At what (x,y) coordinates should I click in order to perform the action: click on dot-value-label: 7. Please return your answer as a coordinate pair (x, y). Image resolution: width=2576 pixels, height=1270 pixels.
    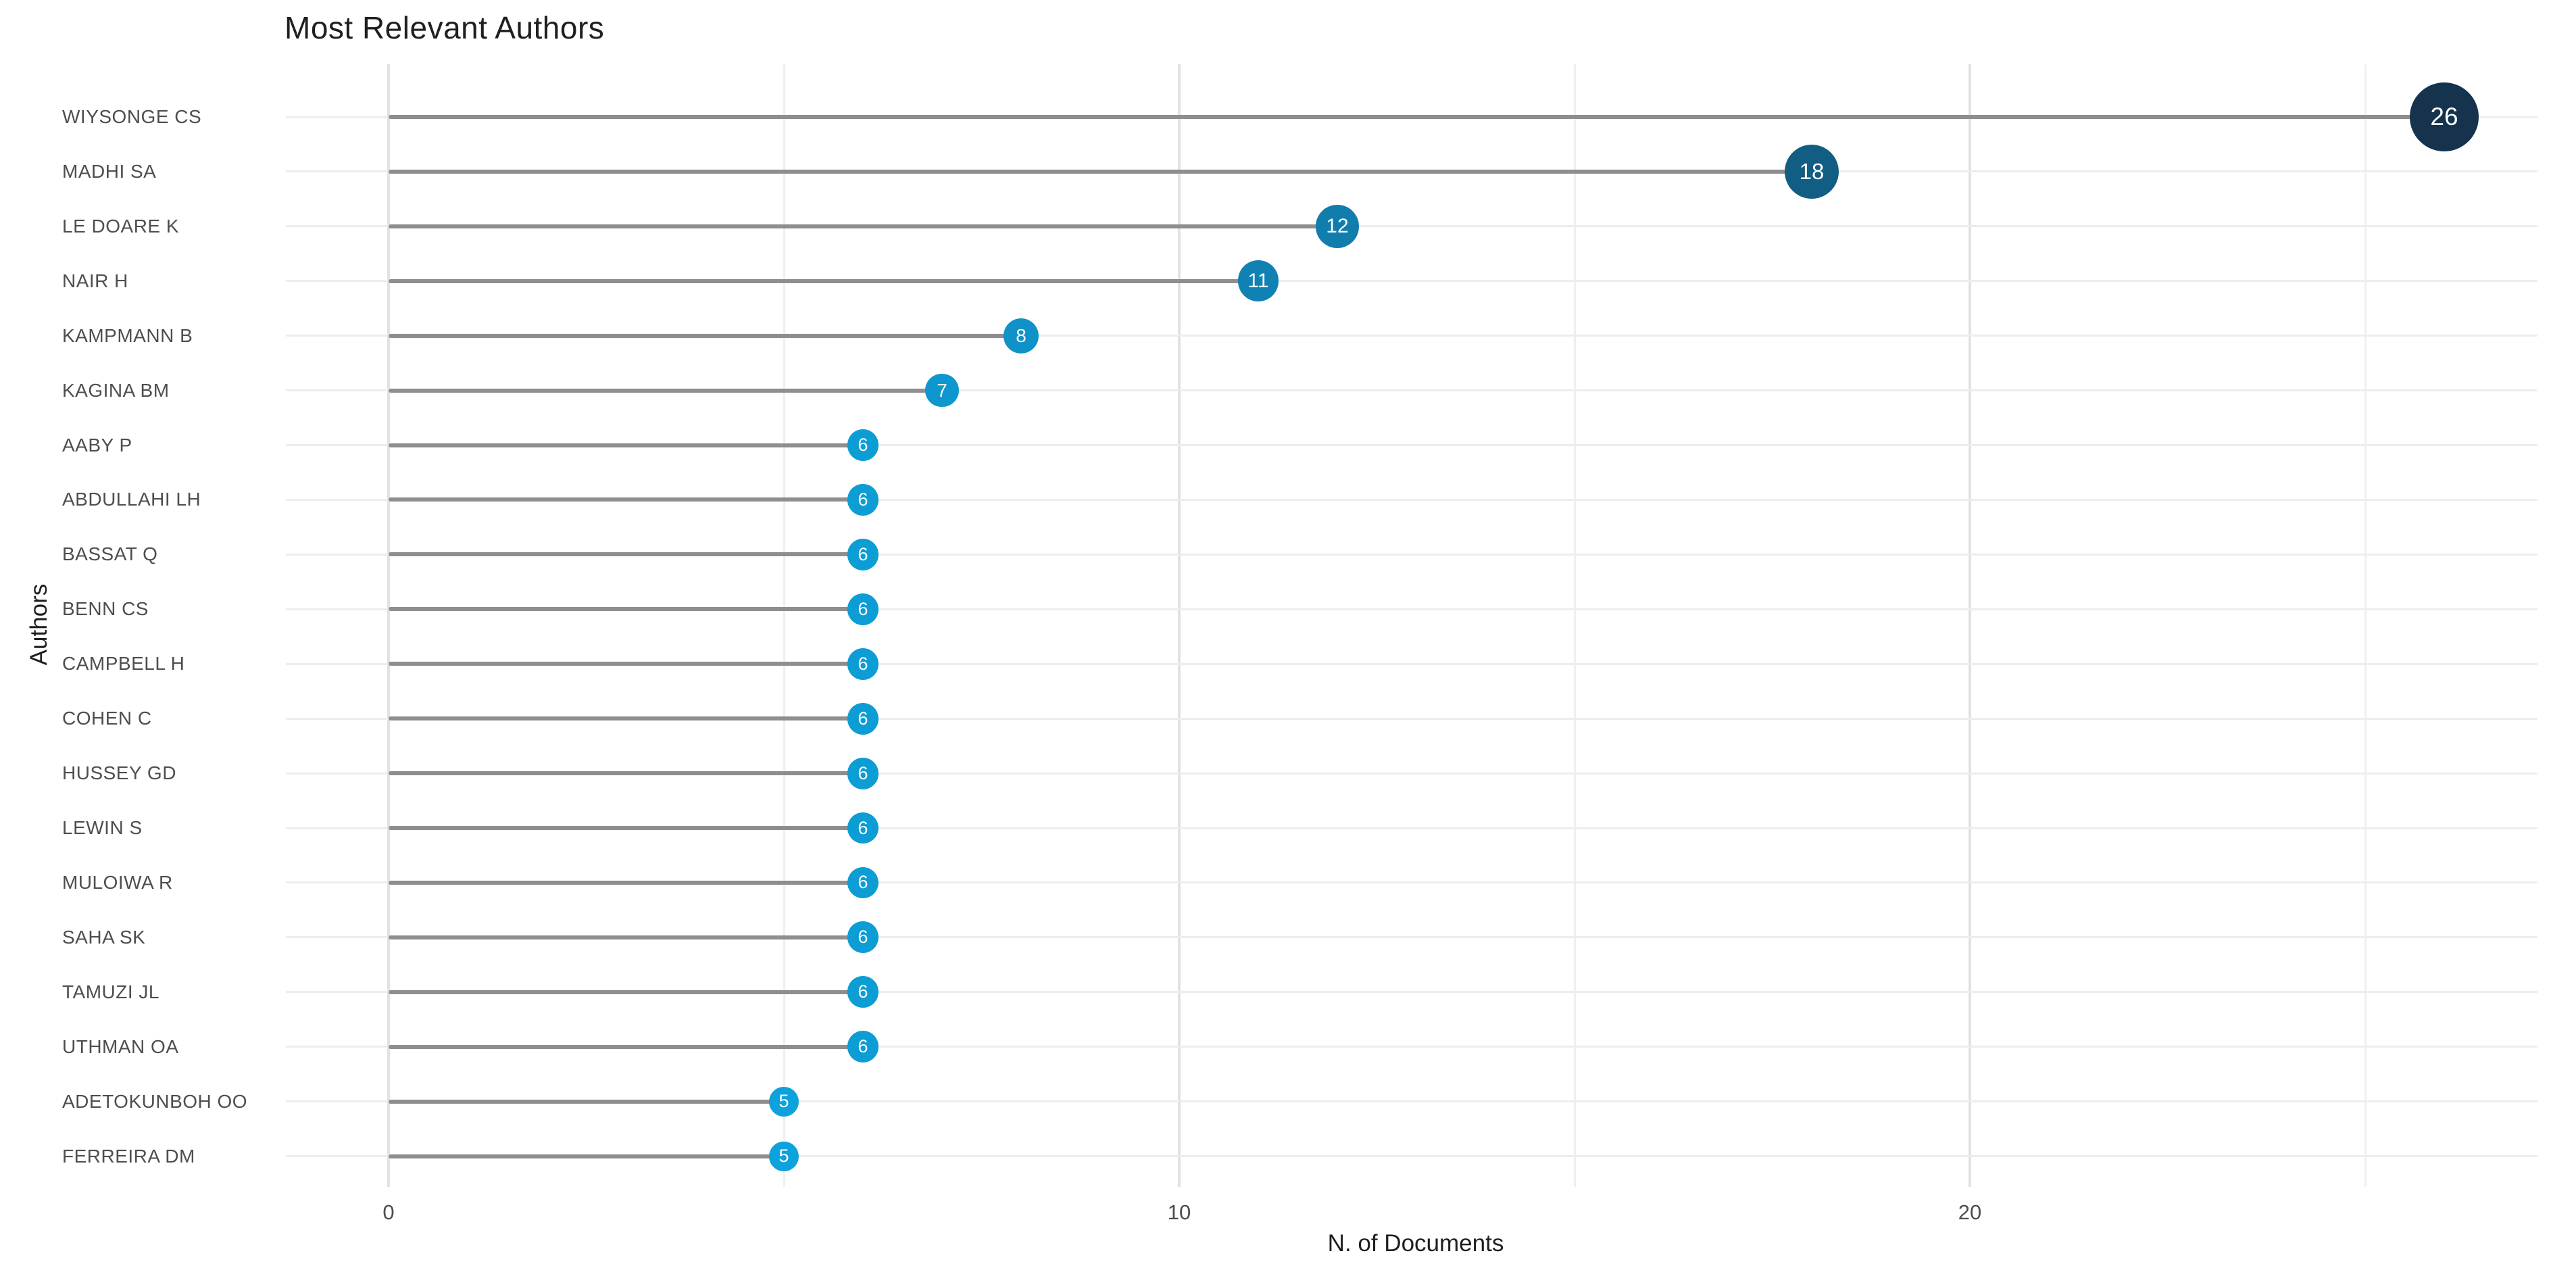
    Looking at the image, I should click on (942, 390).